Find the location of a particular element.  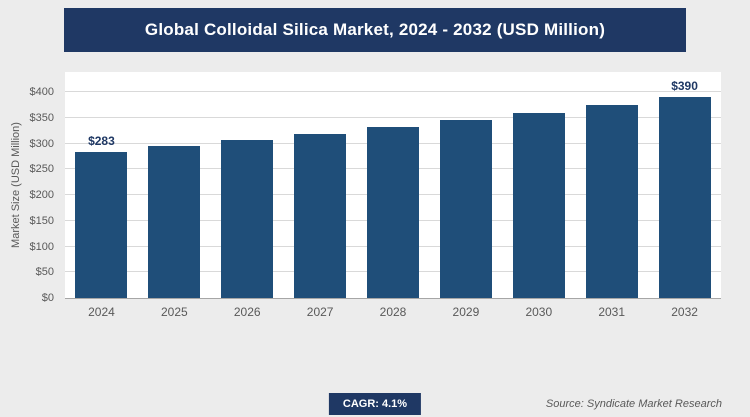

y-tick-label: $150 is located at coordinates (41, 220).